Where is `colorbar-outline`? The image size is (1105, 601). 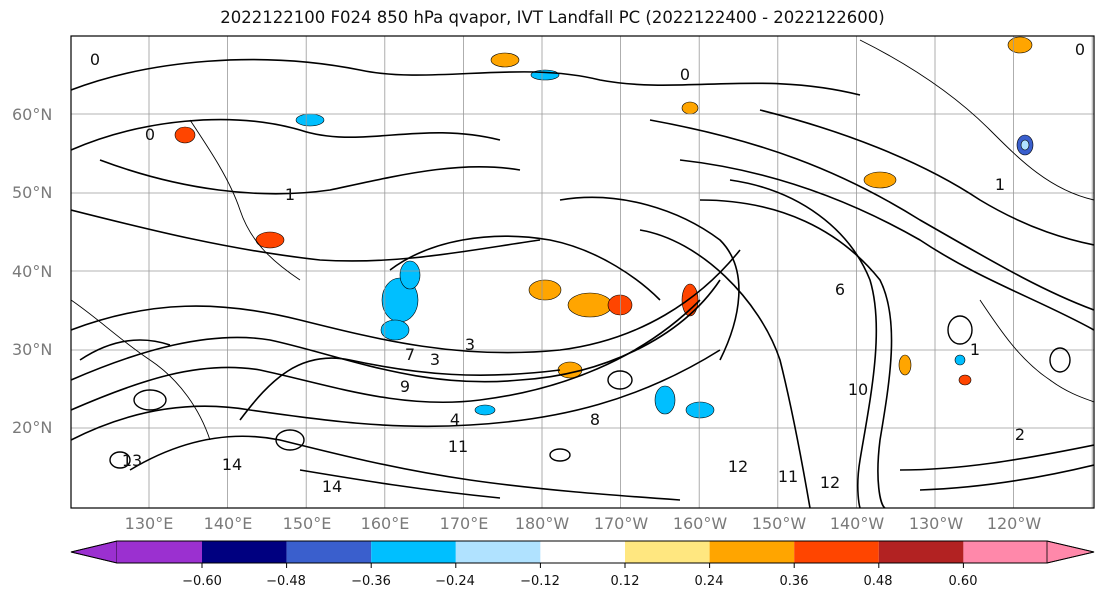
colorbar-outline is located at coordinates (582, 552).